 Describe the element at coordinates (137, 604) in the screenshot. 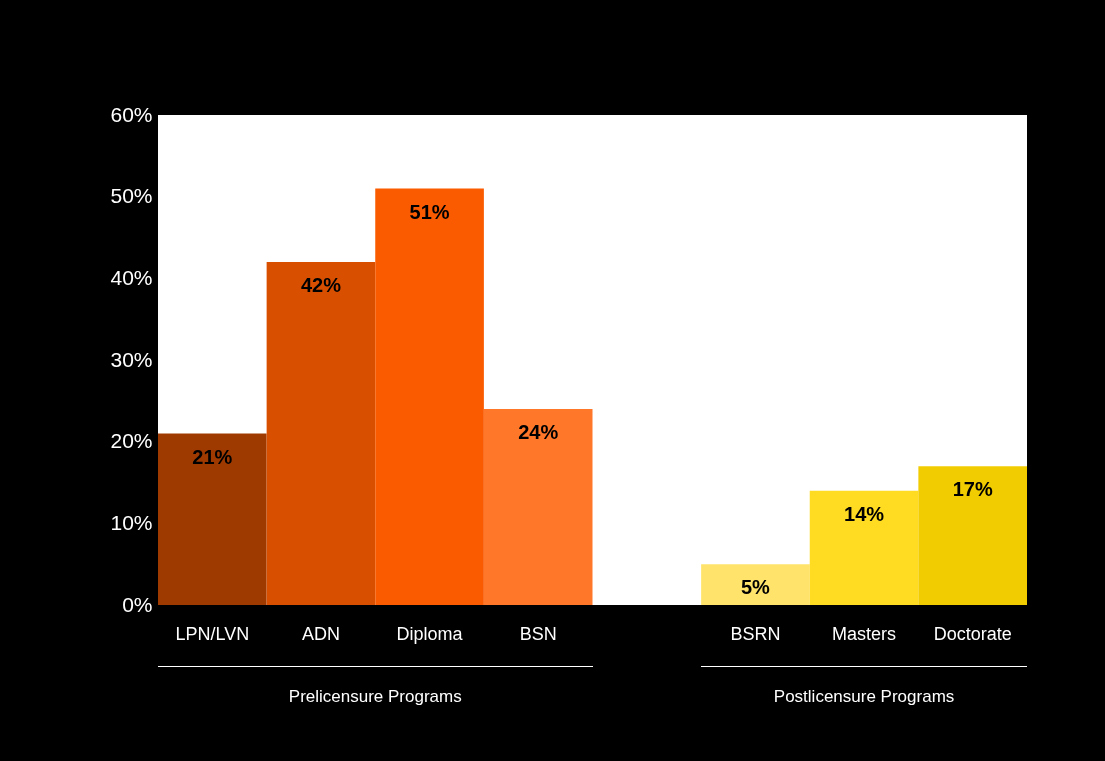

I see `y-tick-label: 0%` at that location.